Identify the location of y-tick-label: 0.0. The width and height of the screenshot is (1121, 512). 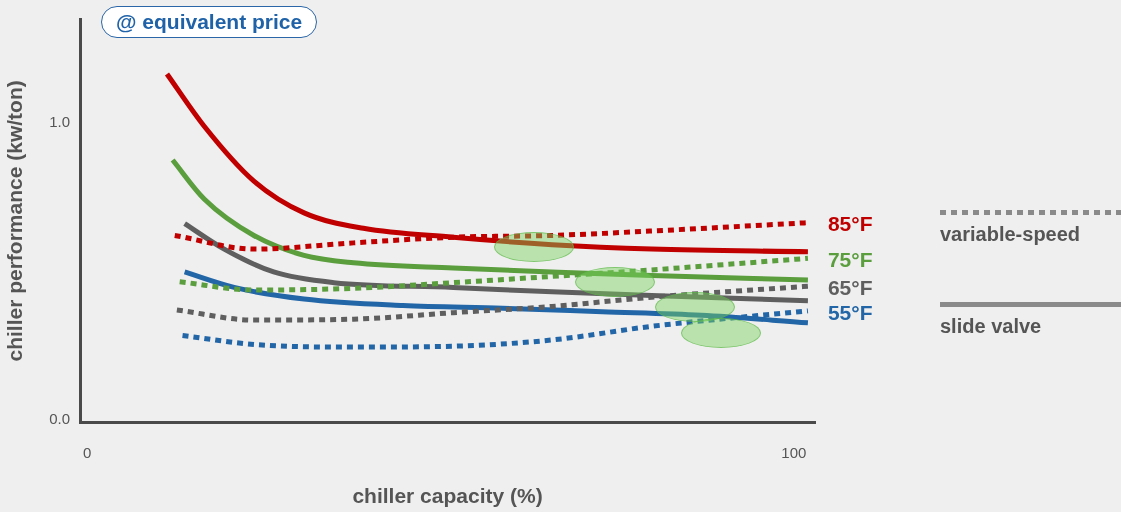
(60, 418).